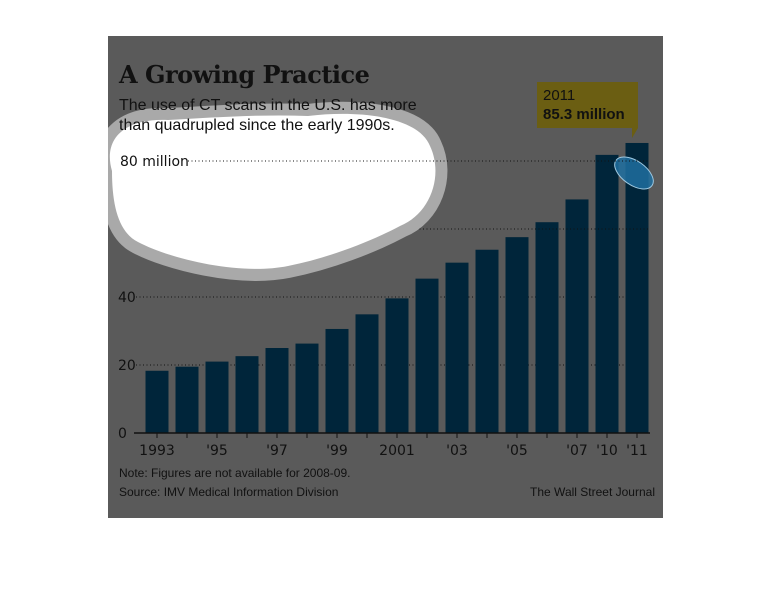 The height and width of the screenshot is (612, 770). I want to click on bar-2010, so click(607, 293).